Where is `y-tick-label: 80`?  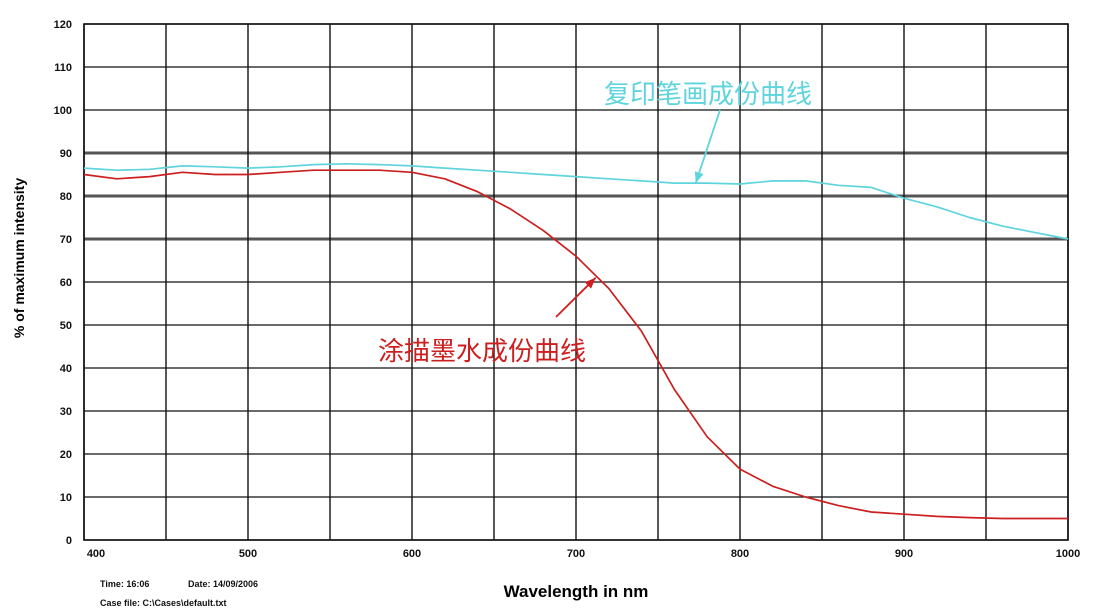 y-tick-label: 80 is located at coordinates (66, 197).